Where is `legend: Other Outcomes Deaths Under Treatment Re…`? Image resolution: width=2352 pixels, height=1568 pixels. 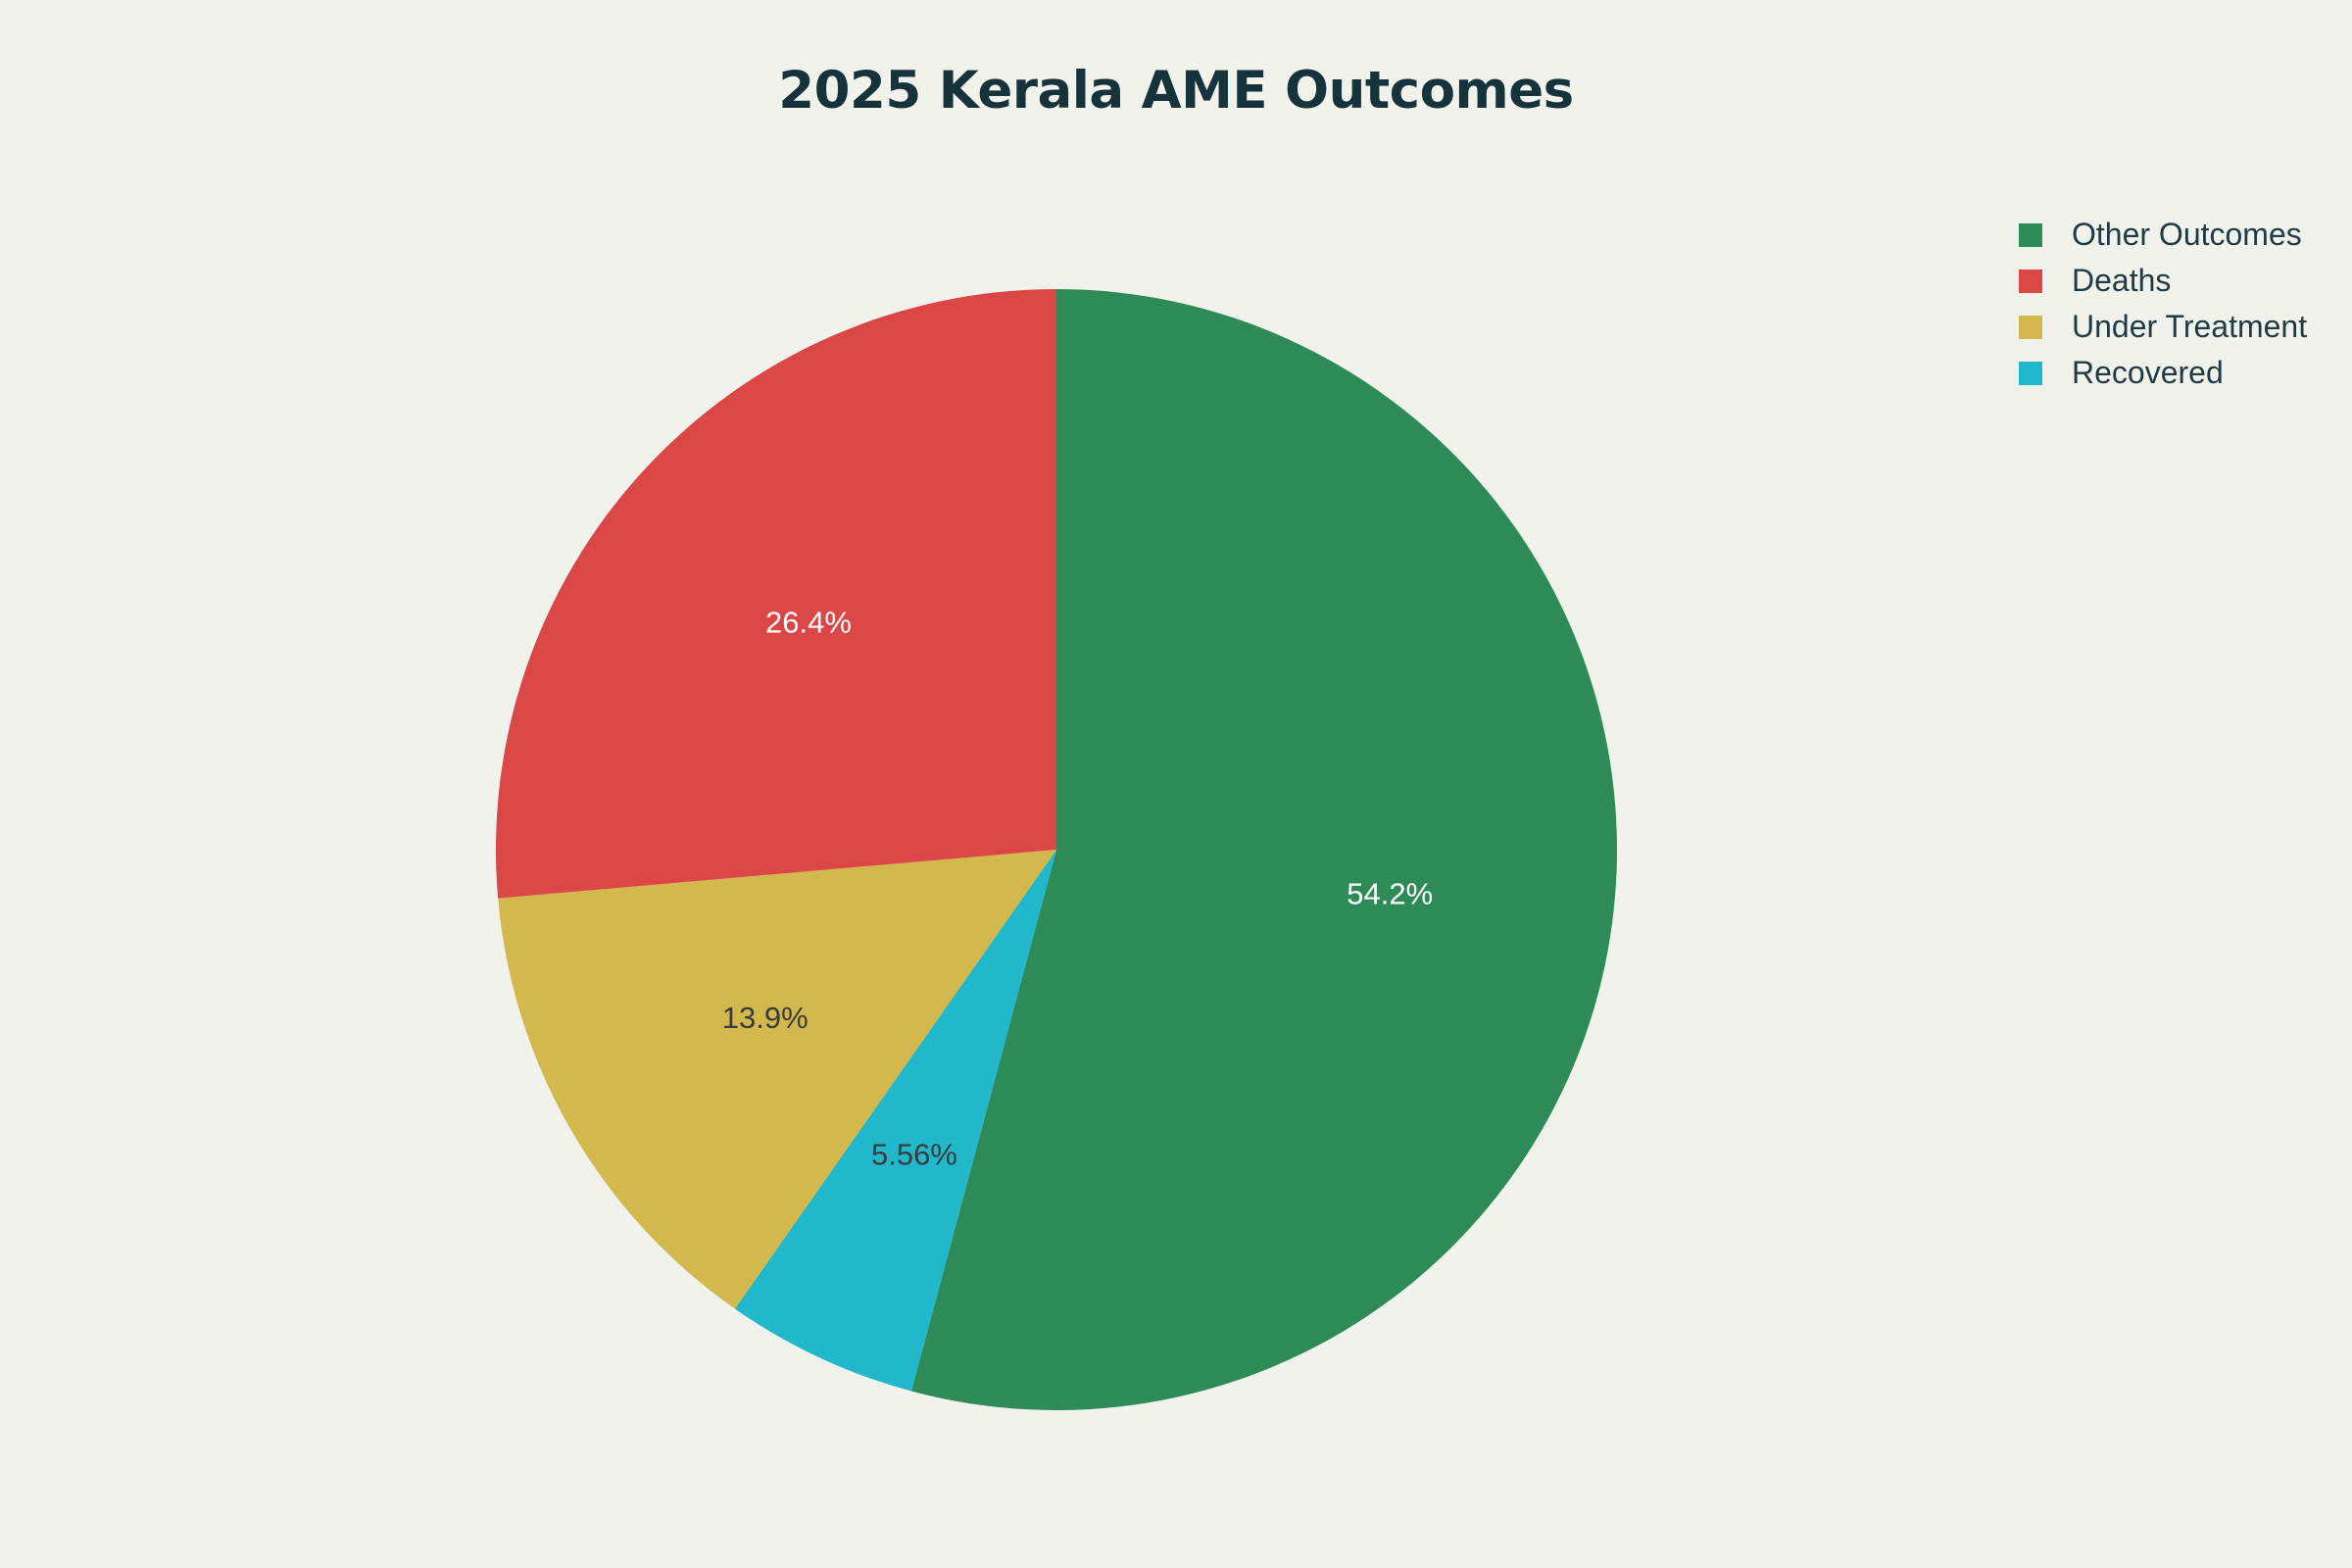
legend: Other Outcomes Deaths Under Treatment Re… is located at coordinates (2163, 304).